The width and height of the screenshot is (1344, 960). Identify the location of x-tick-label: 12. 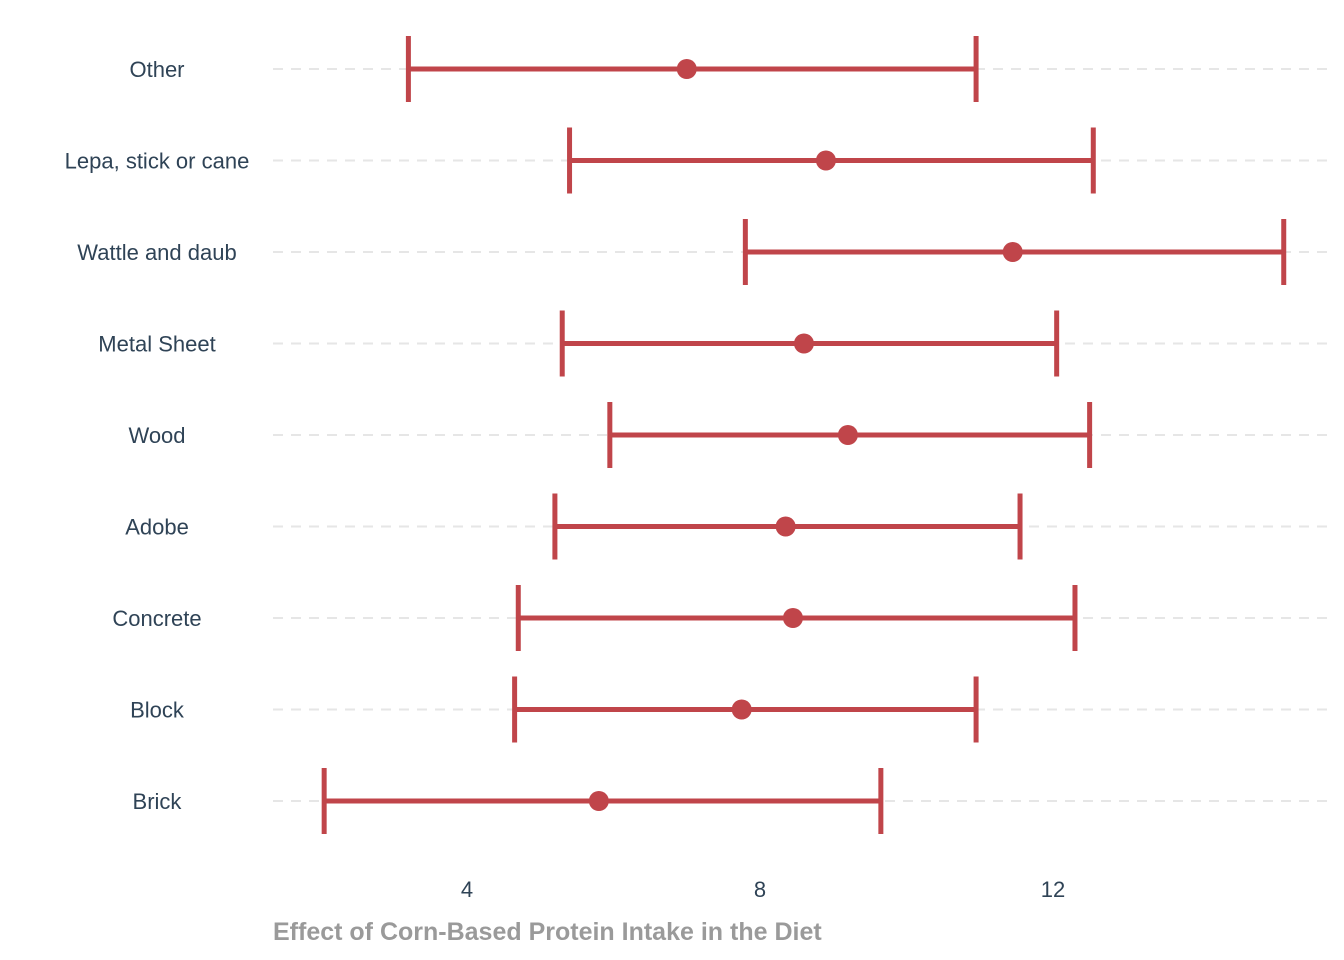
(1053, 889).